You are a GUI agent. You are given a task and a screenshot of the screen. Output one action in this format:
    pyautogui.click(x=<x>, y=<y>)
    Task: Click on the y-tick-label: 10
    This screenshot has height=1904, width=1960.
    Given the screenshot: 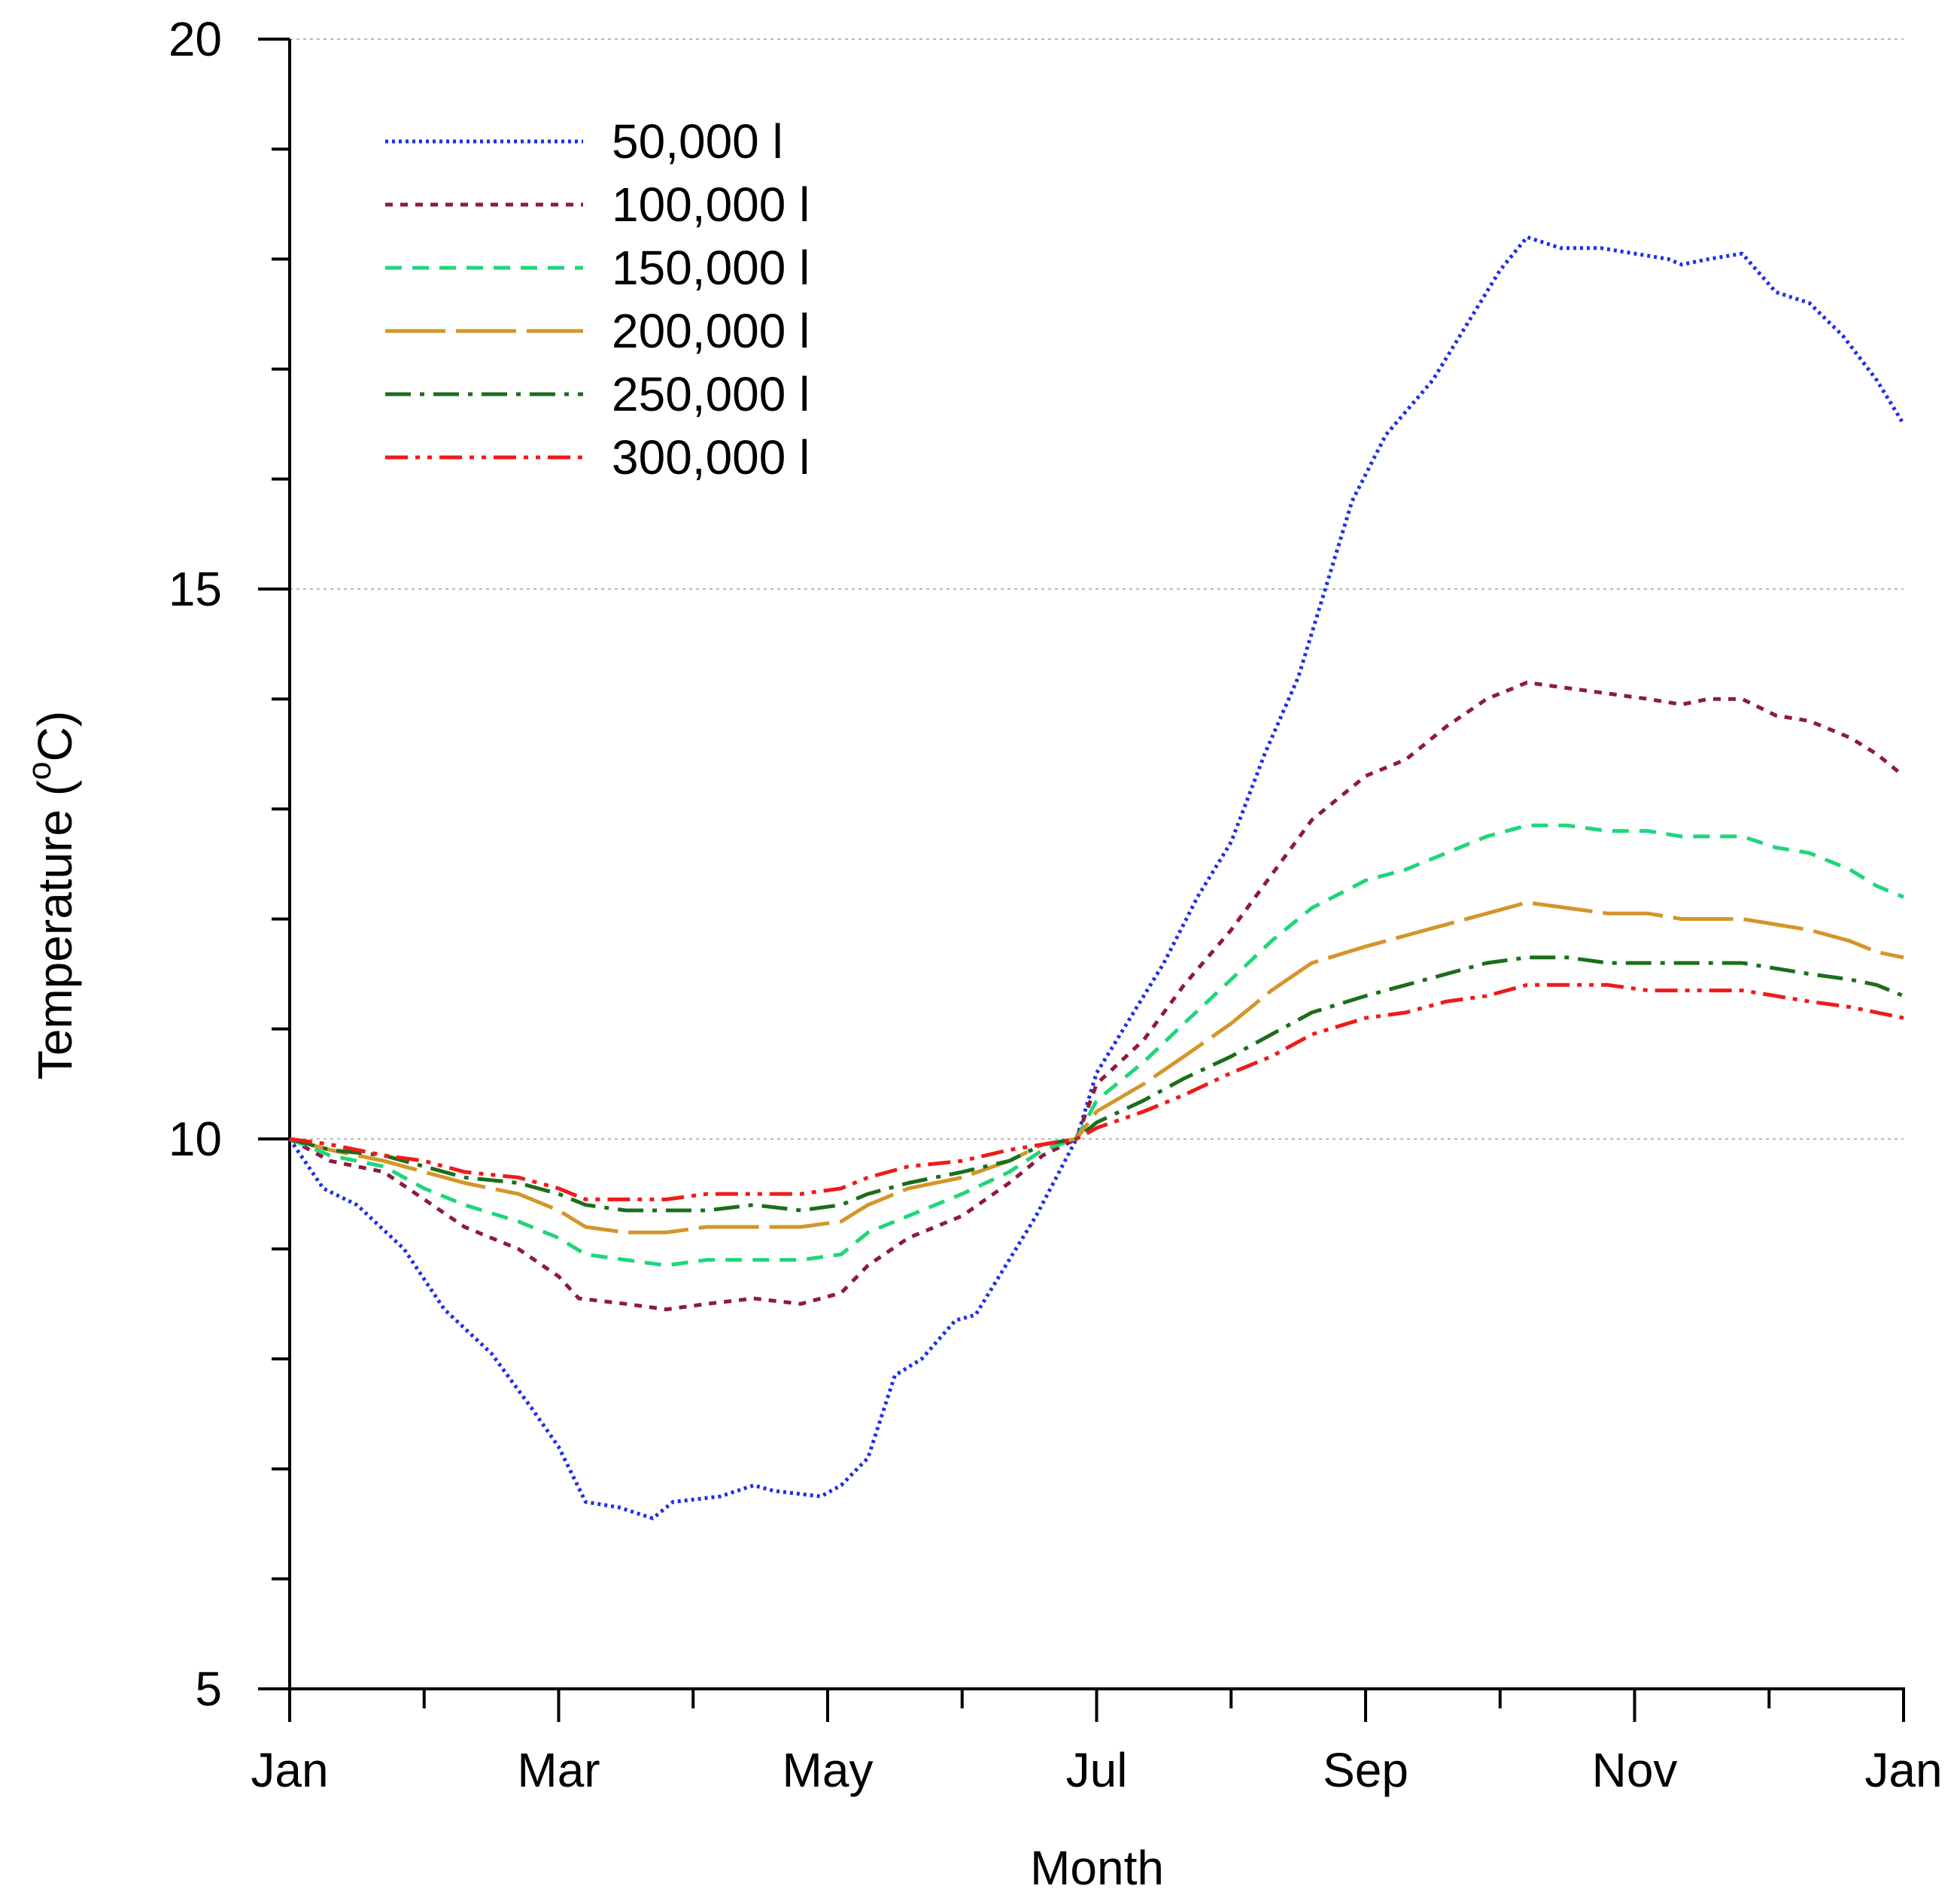 What is the action you would take?
    pyautogui.click(x=196, y=1139)
    